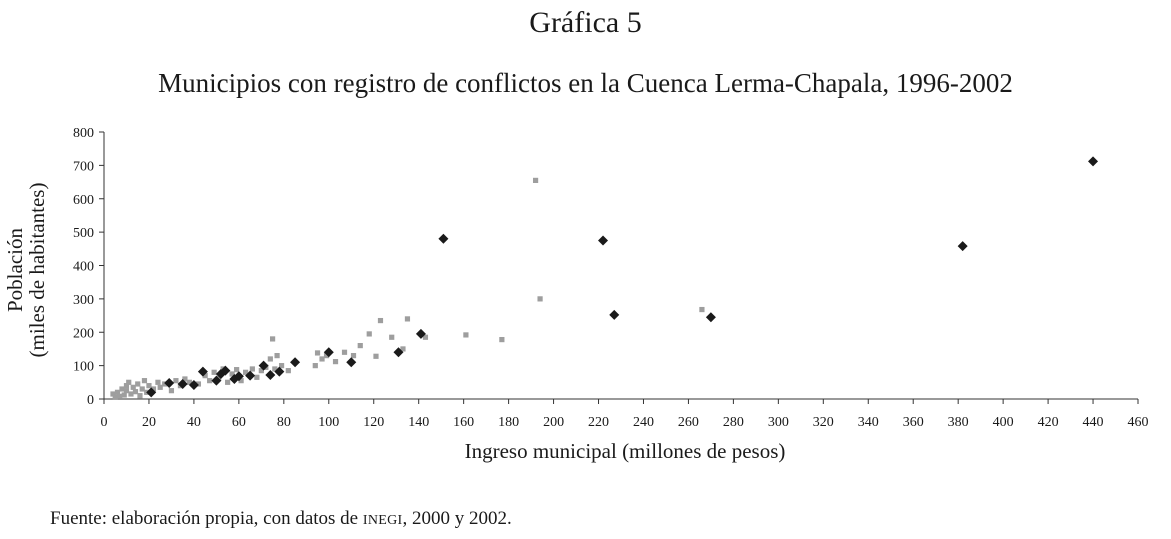  I want to click on x-tick-label: 80, so click(284, 422).